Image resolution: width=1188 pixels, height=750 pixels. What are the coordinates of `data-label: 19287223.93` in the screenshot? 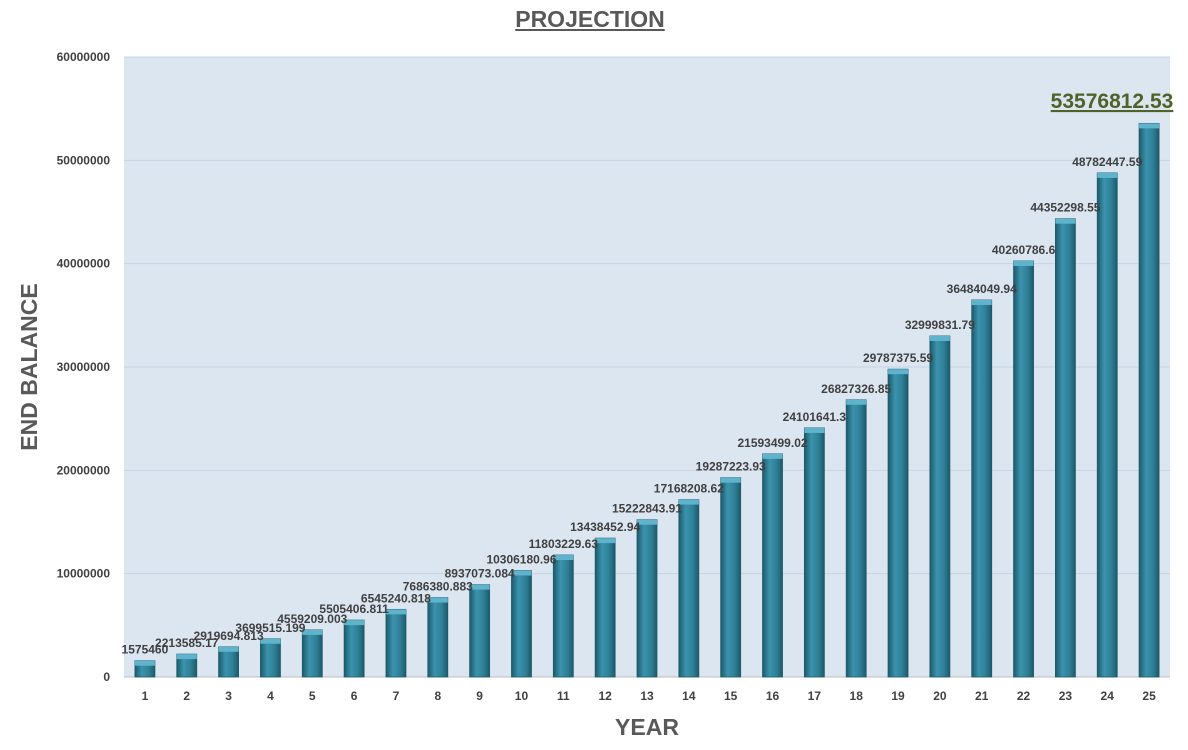 It's located at (731, 467).